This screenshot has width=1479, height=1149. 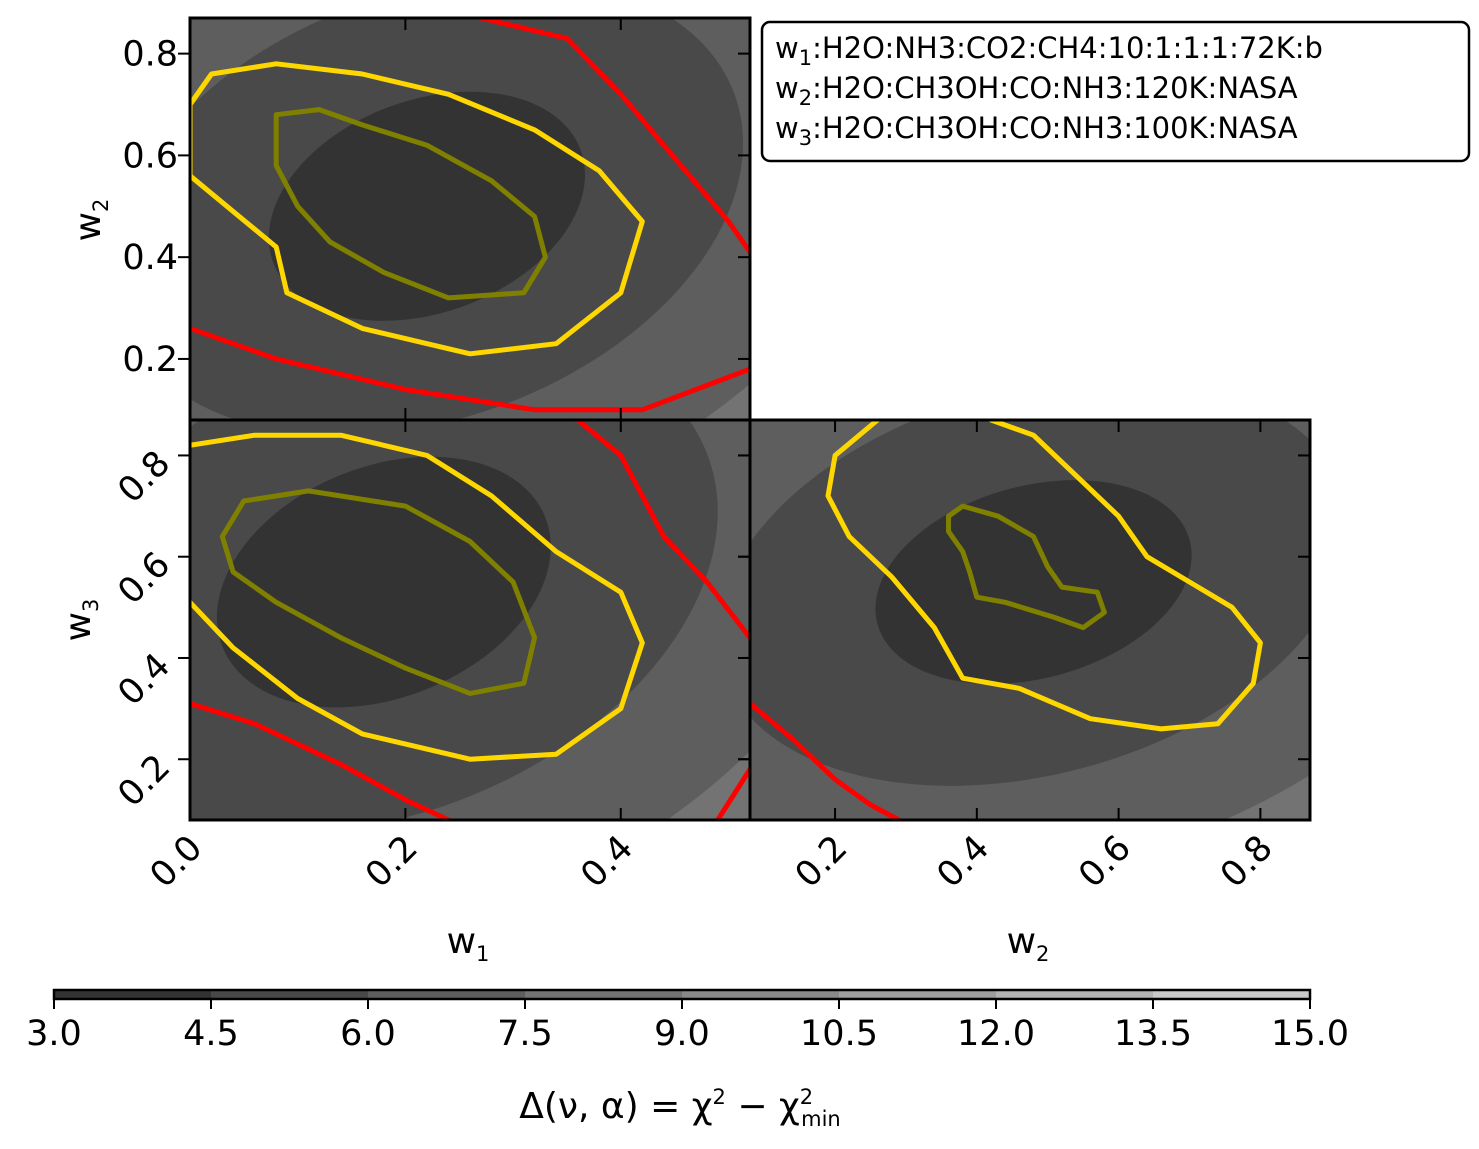 What do you see at coordinates (1247, 862) in the screenshot?
I see `x-tick-label: 0.8` at bounding box center [1247, 862].